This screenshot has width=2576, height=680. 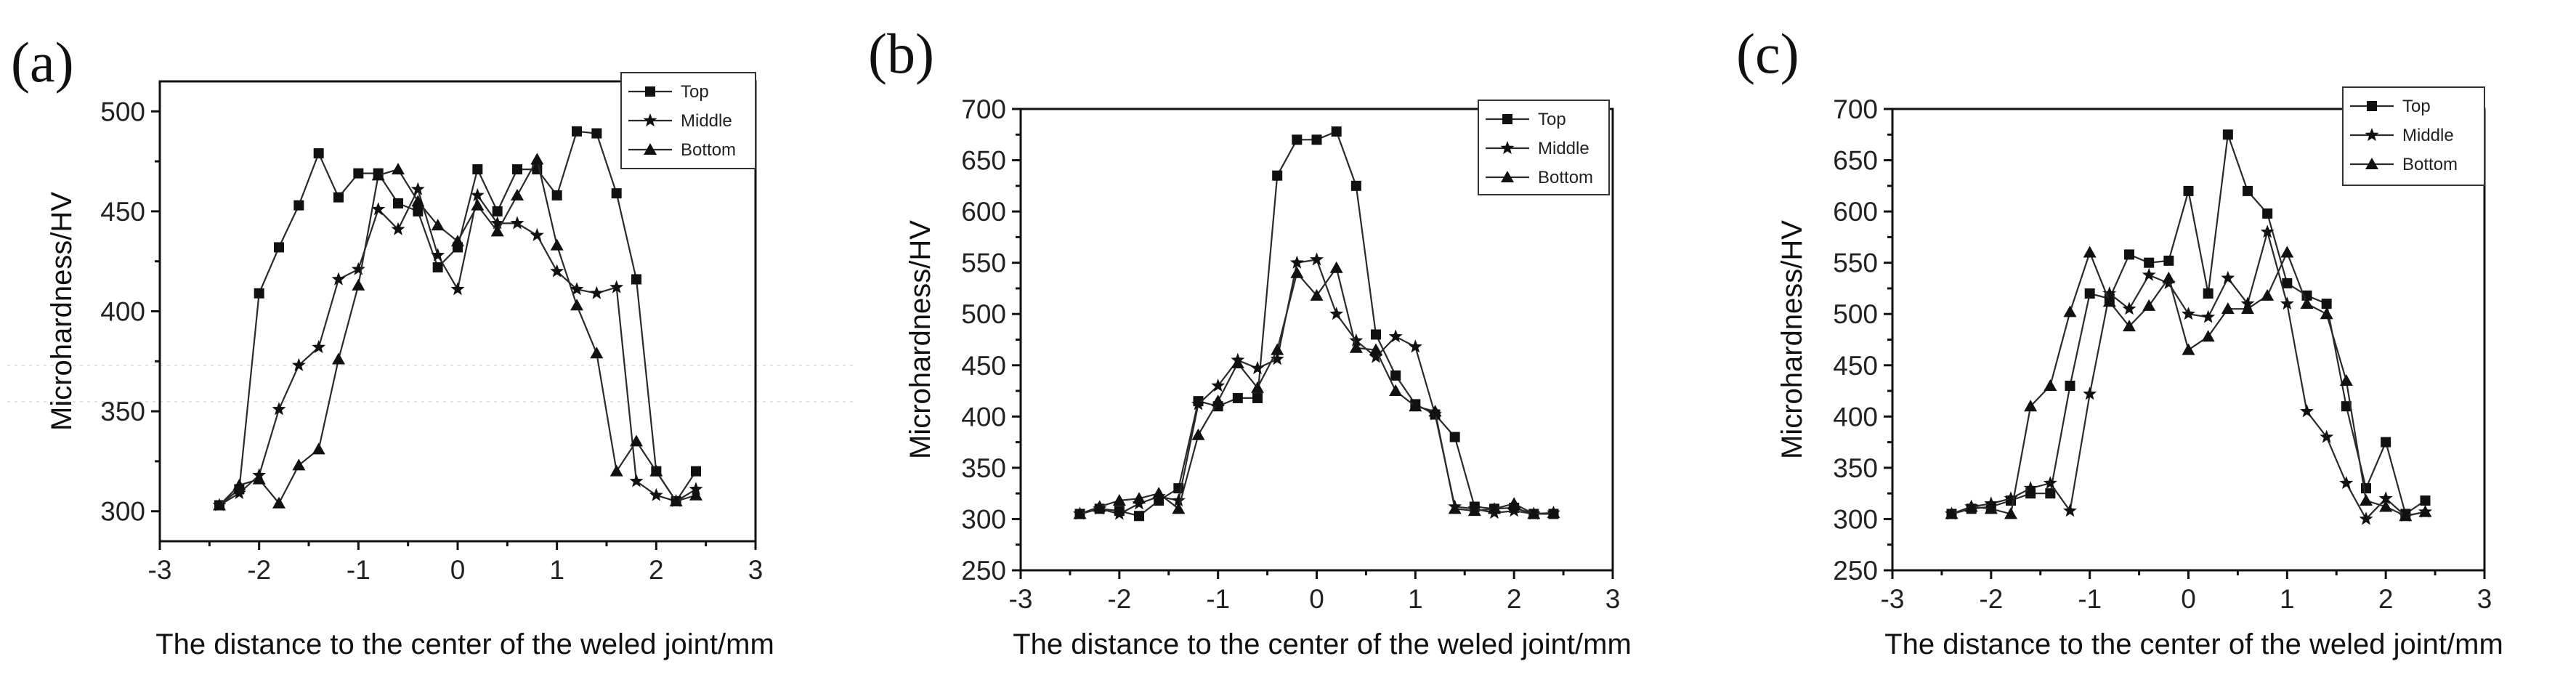 I want to click on series-line, so click(x=2188, y=383).